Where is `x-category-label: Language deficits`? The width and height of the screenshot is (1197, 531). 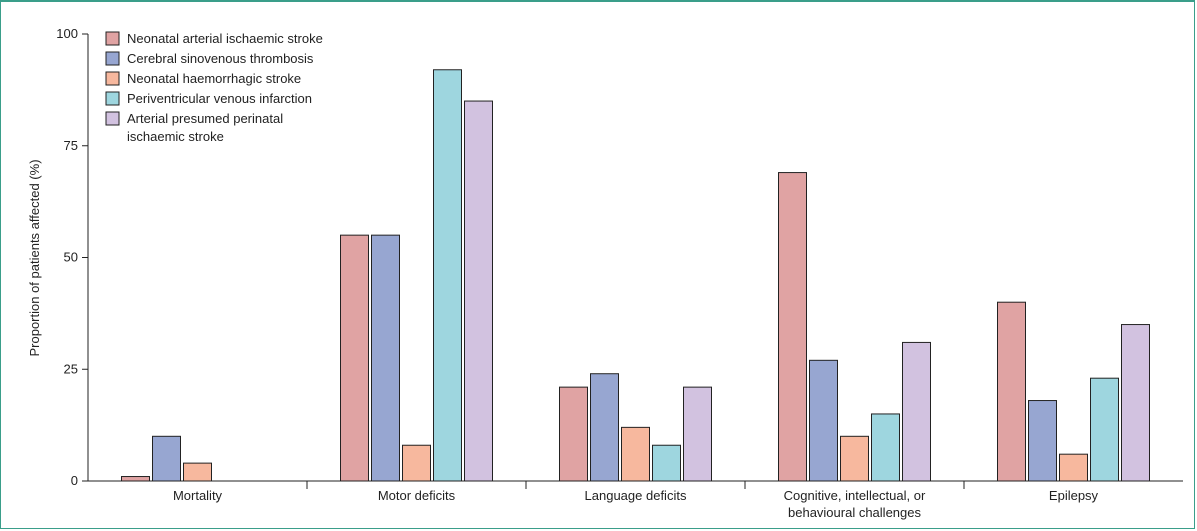 x-category-label: Language deficits is located at coordinates (636, 495).